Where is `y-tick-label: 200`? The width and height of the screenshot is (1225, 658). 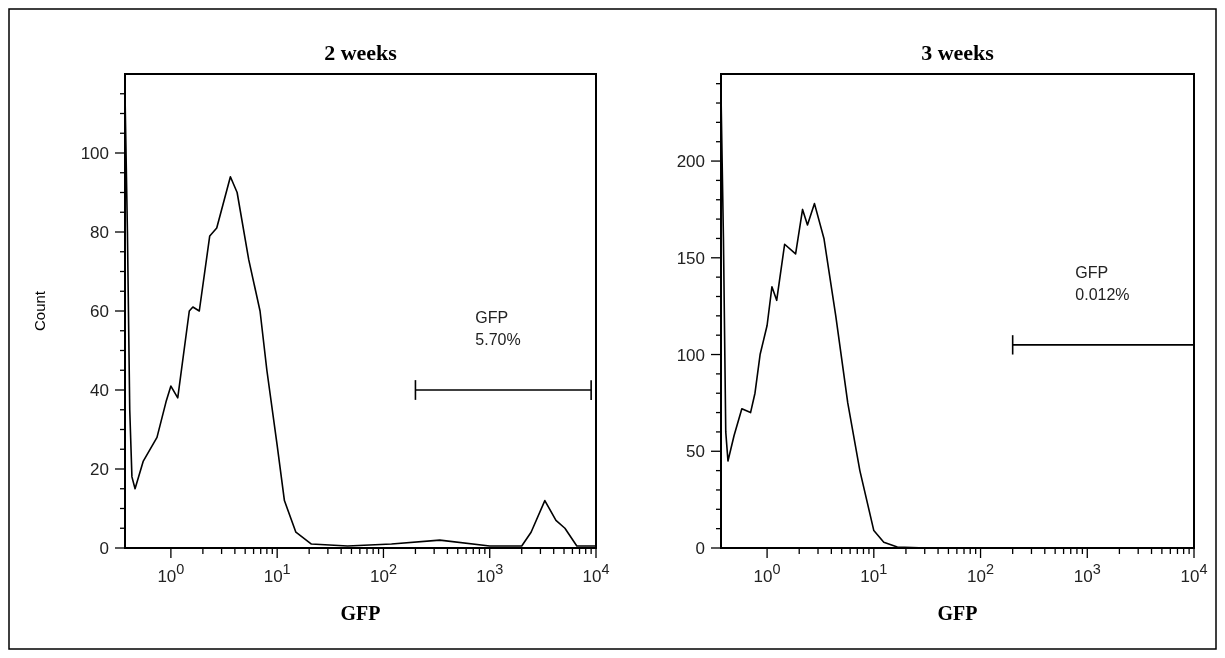
y-tick-label: 200 is located at coordinates (690, 162).